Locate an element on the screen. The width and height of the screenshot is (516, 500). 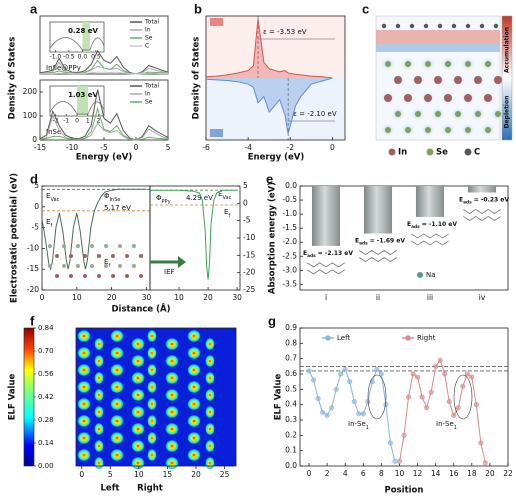
y-tick-label: -5 is located at coordinates (36, 227).